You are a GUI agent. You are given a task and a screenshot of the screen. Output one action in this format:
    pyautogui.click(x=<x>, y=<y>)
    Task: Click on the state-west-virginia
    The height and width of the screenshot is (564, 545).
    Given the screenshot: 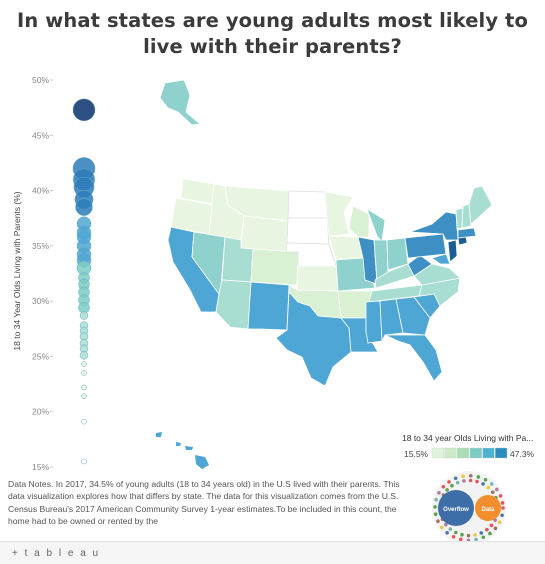 What is the action you would take?
    pyautogui.click(x=420, y=265)
    